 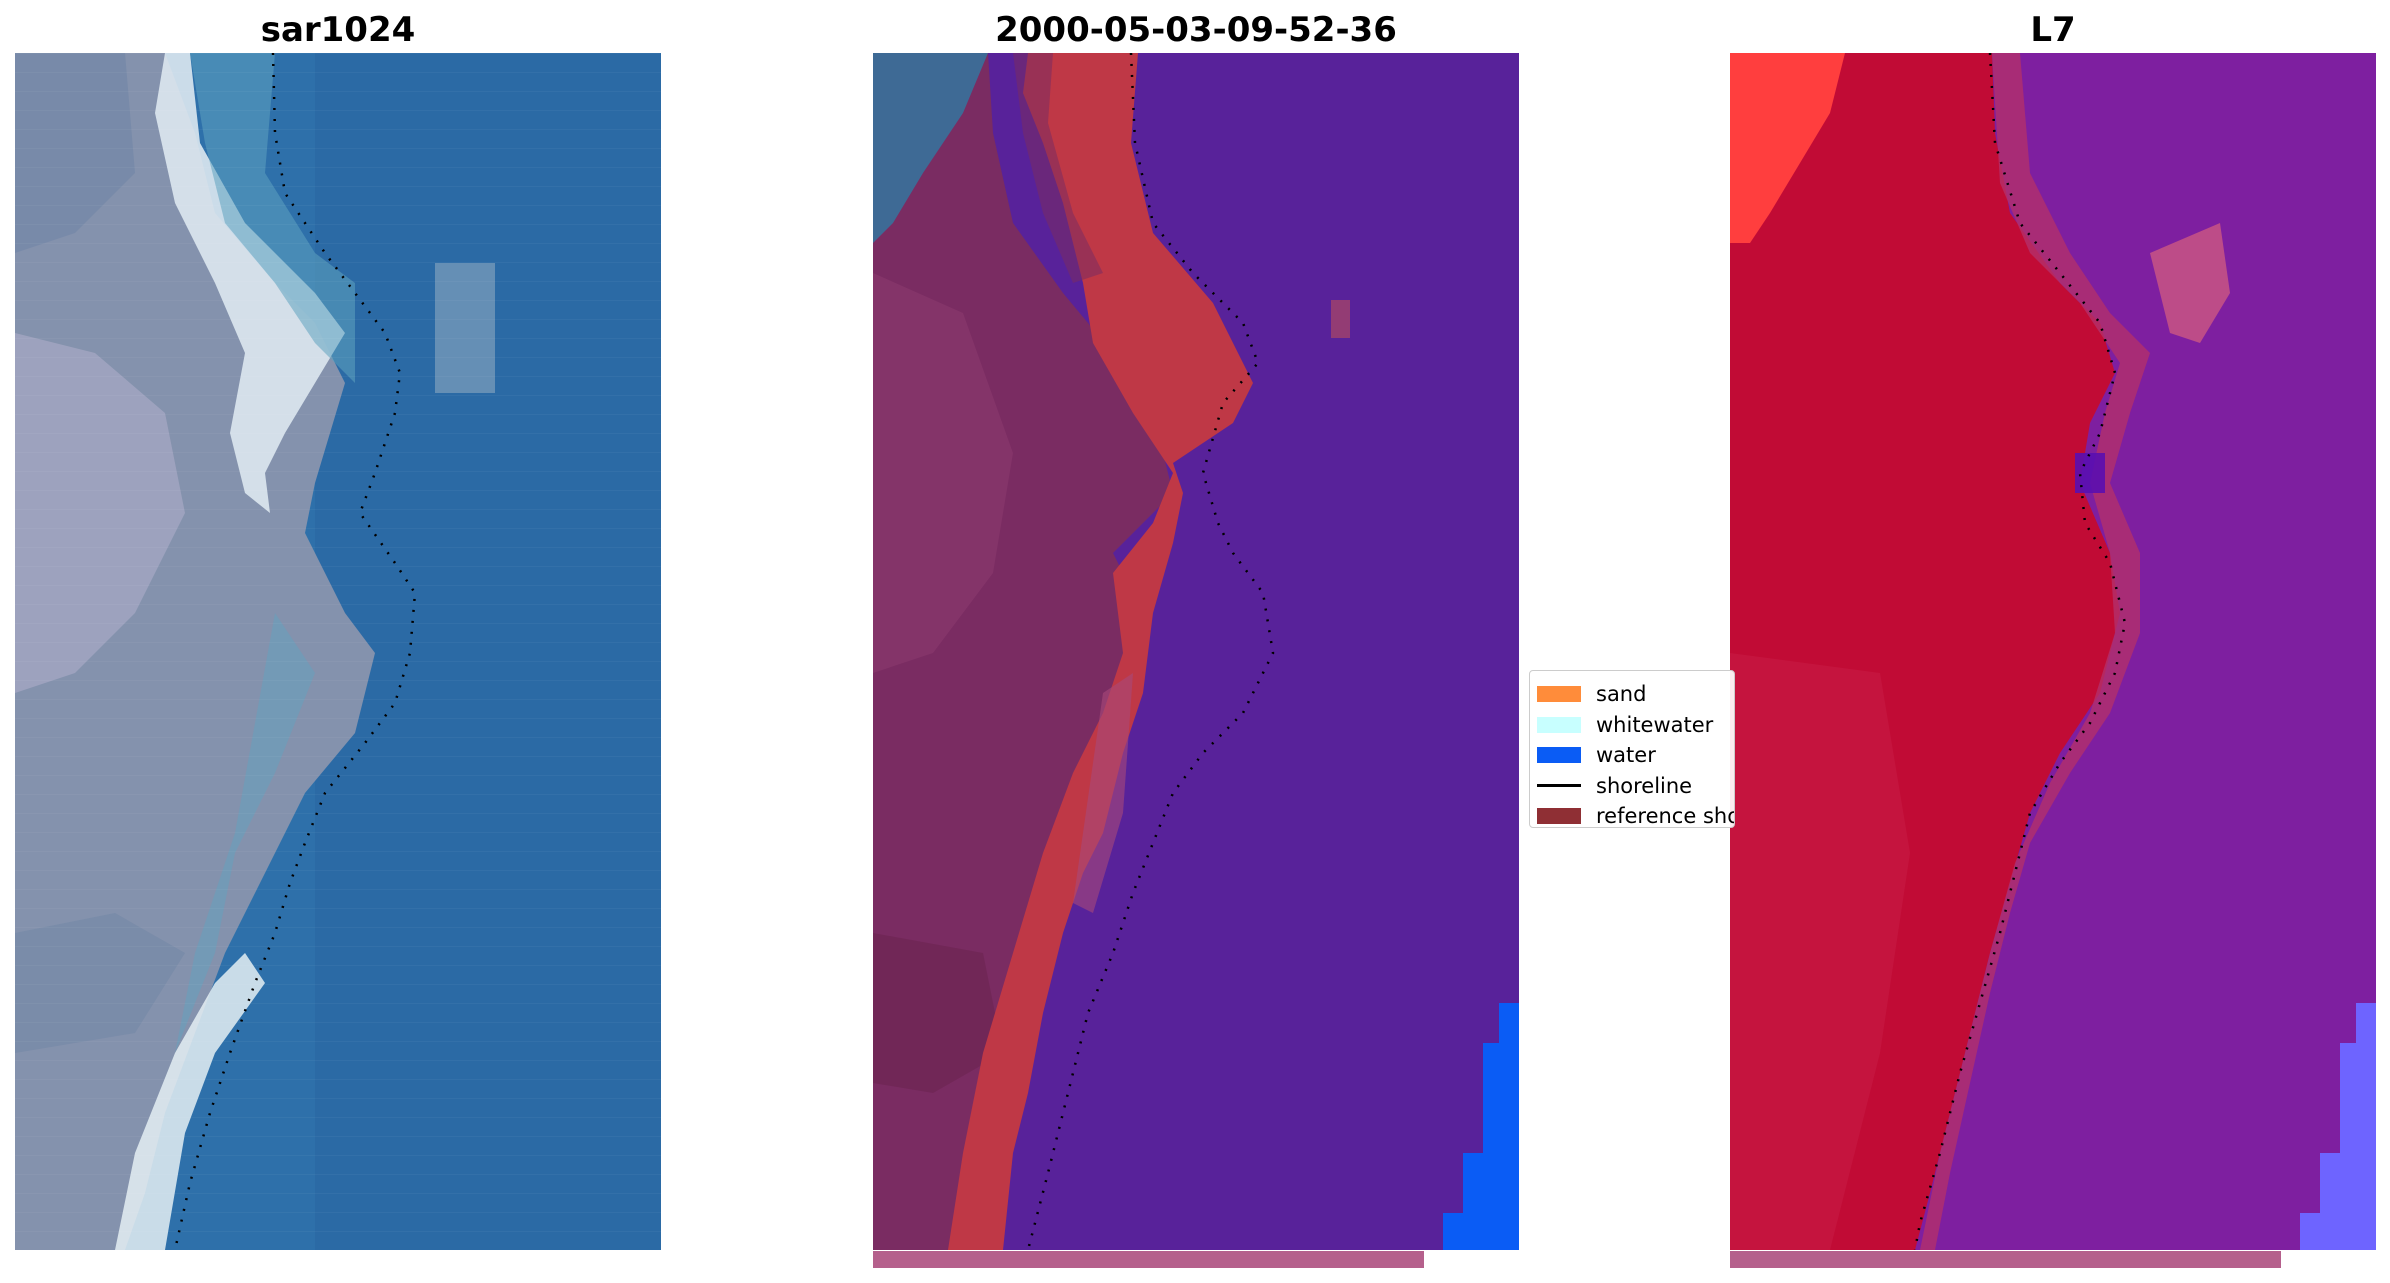 I want to click on index-under-bar, so click(x=2005, y=1259).